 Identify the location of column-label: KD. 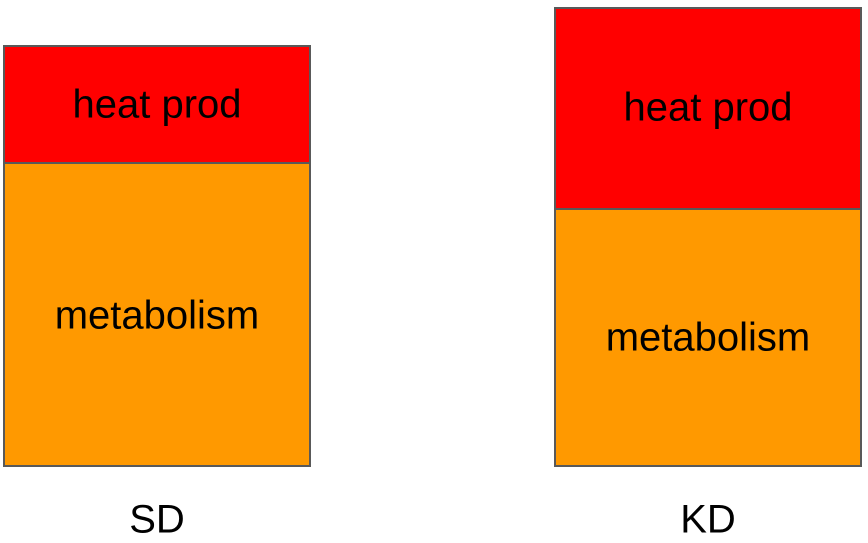
(708, 520).